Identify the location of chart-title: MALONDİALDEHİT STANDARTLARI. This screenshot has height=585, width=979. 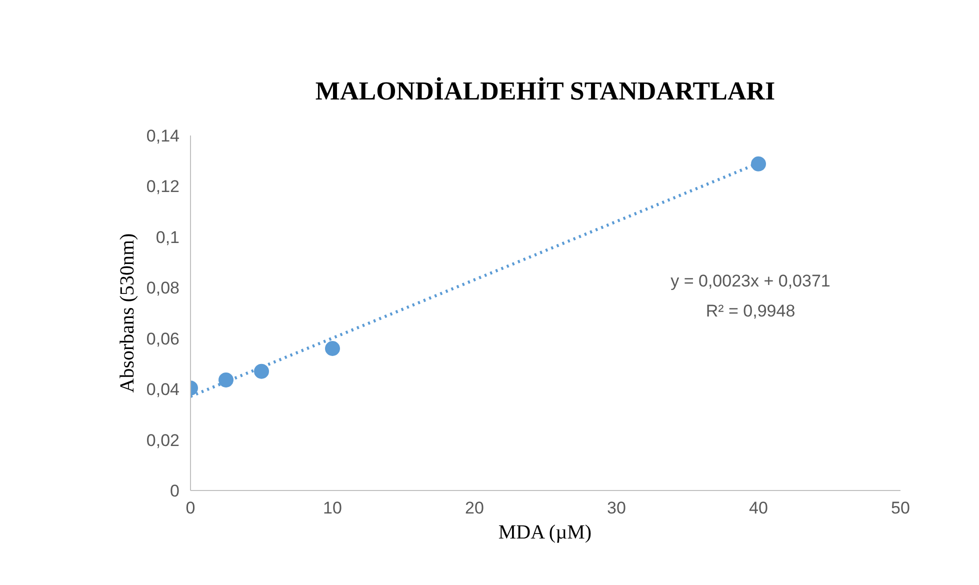
(545, 91).